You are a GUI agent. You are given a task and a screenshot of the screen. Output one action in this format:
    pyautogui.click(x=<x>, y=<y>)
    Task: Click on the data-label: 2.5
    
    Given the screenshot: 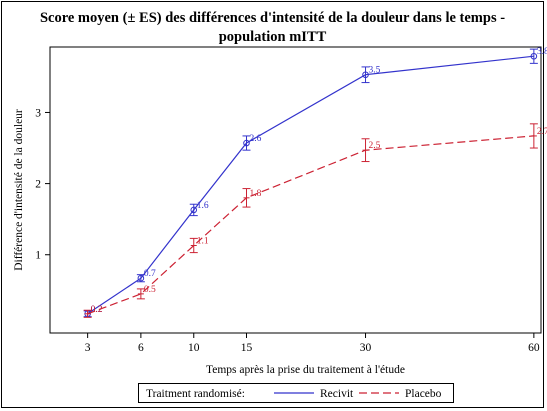 What is the action you would take?
    pyautogui.click(x=375, y=146)
    